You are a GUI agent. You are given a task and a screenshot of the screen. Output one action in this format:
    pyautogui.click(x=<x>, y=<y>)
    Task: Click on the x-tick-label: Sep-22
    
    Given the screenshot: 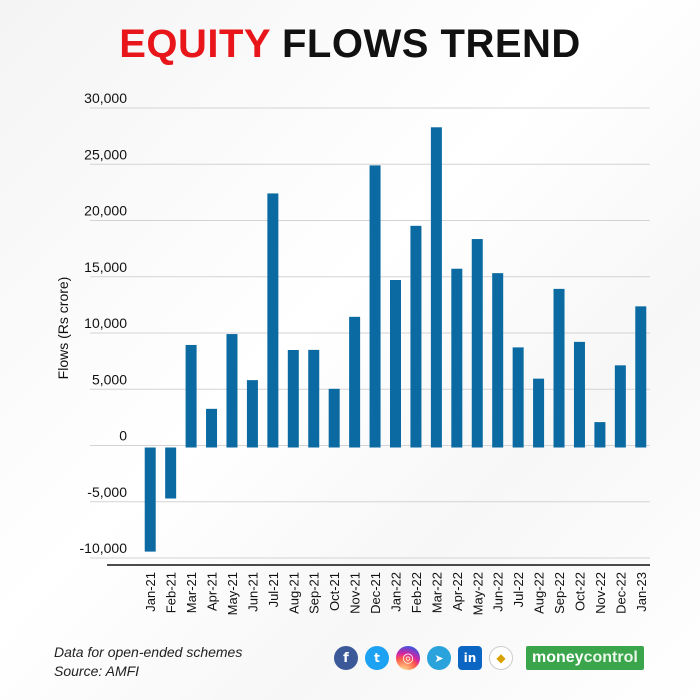 What is the action you would take?
    pyautogui.click(x=559, y=593)
    